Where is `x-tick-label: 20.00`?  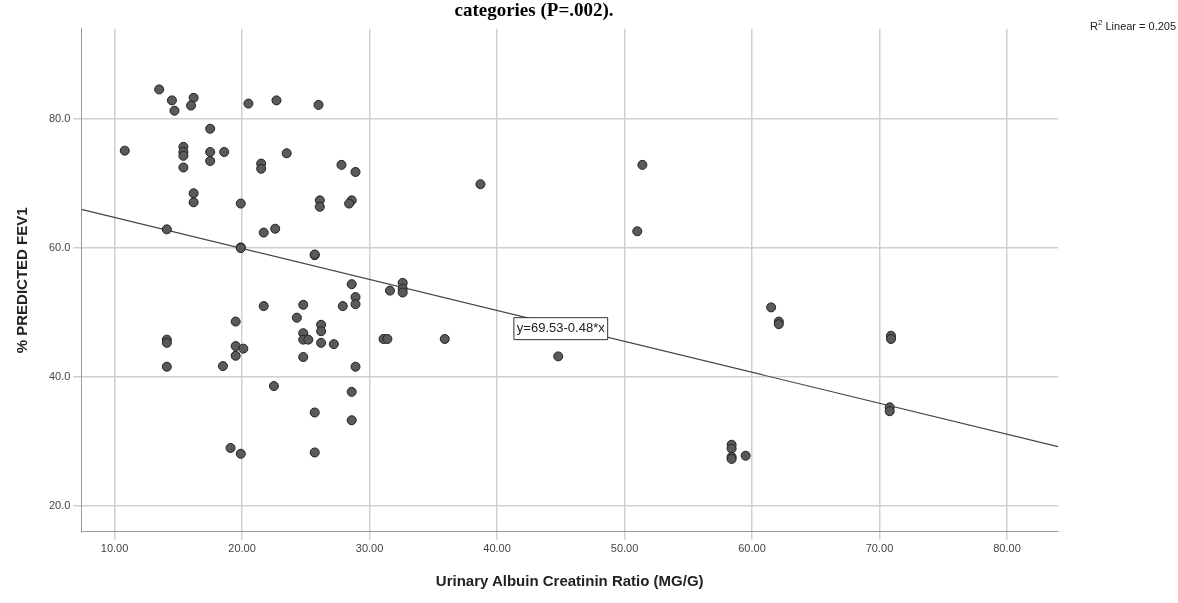 x-tick-label: 20.00 is located at coordinates (242, 548).